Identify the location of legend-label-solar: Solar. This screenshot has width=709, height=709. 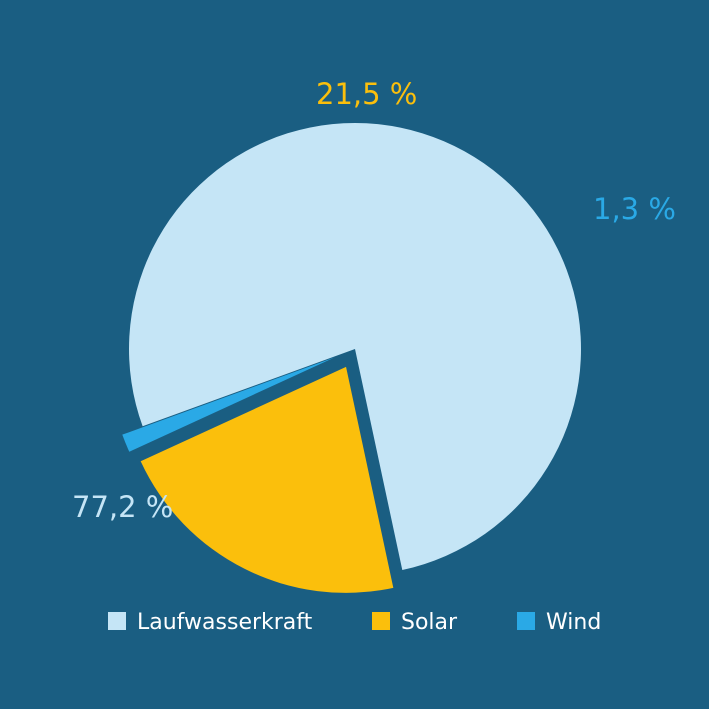
(429, 622).